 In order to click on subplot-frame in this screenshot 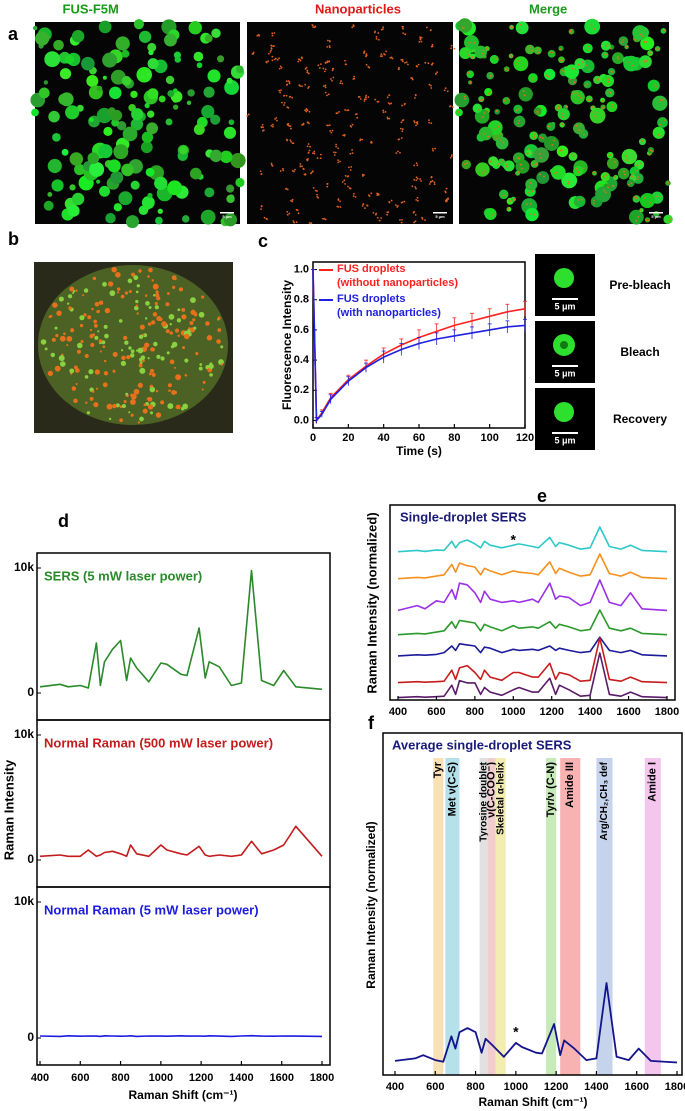, I will do `click(183, 976)`.